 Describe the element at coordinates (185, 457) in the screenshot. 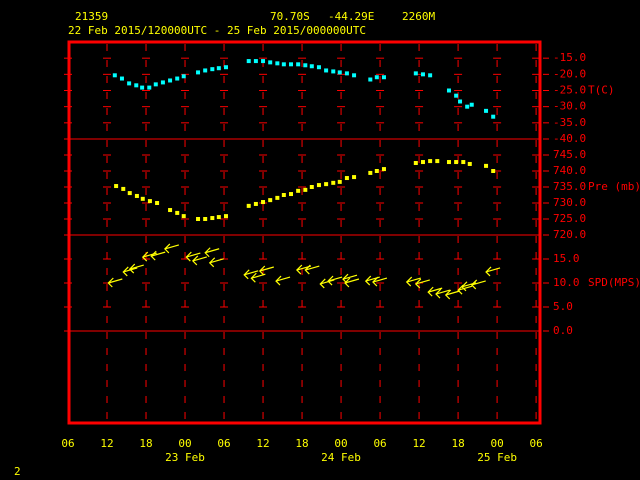

I see `day-label: 23 Feb` at that location.